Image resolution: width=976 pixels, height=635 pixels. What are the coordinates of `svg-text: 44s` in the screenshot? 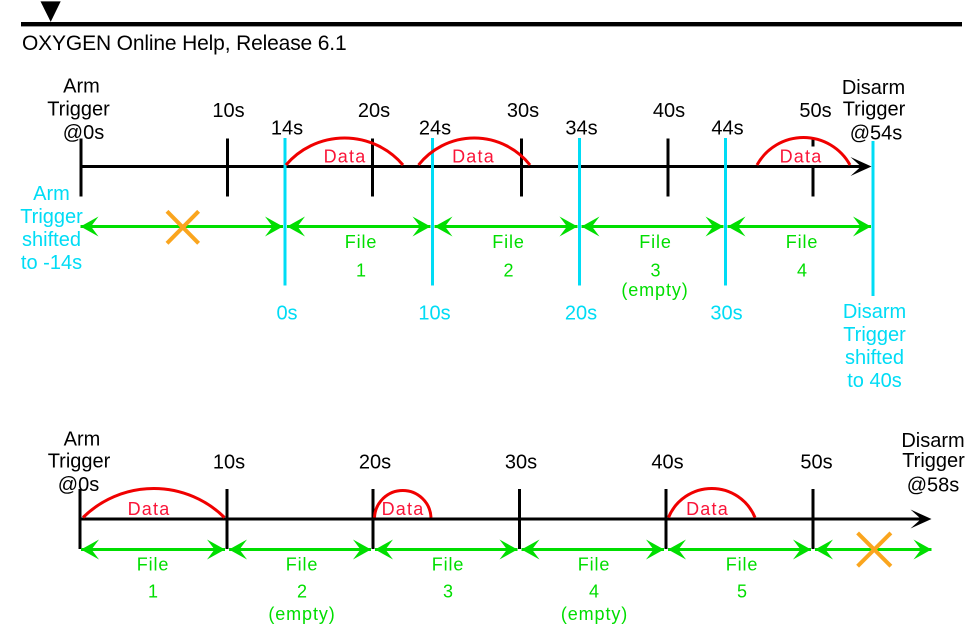 It's located at (727, 129).